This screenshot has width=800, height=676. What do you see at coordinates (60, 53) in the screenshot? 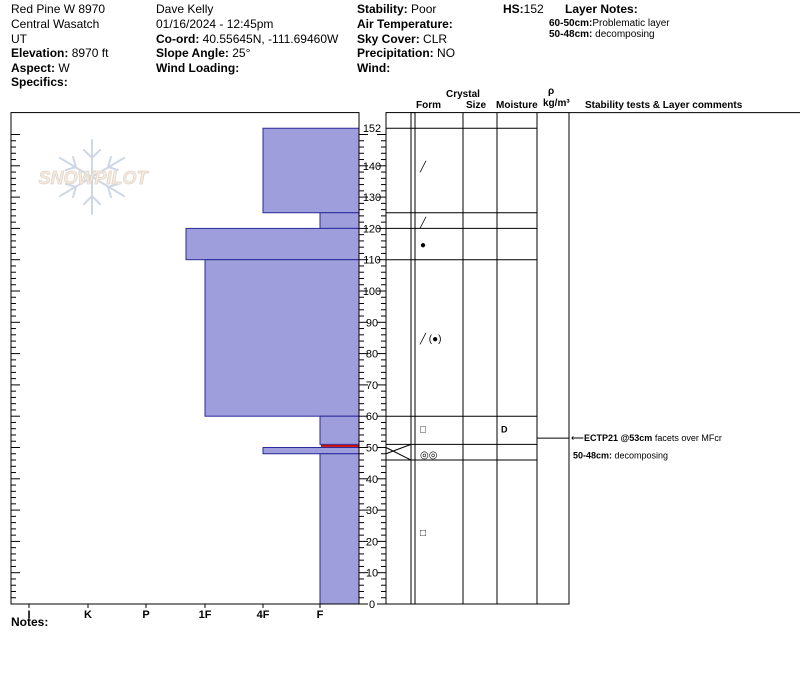
I see `elevation: Elevation: 8970 ft` at bounding box center [60, 53].